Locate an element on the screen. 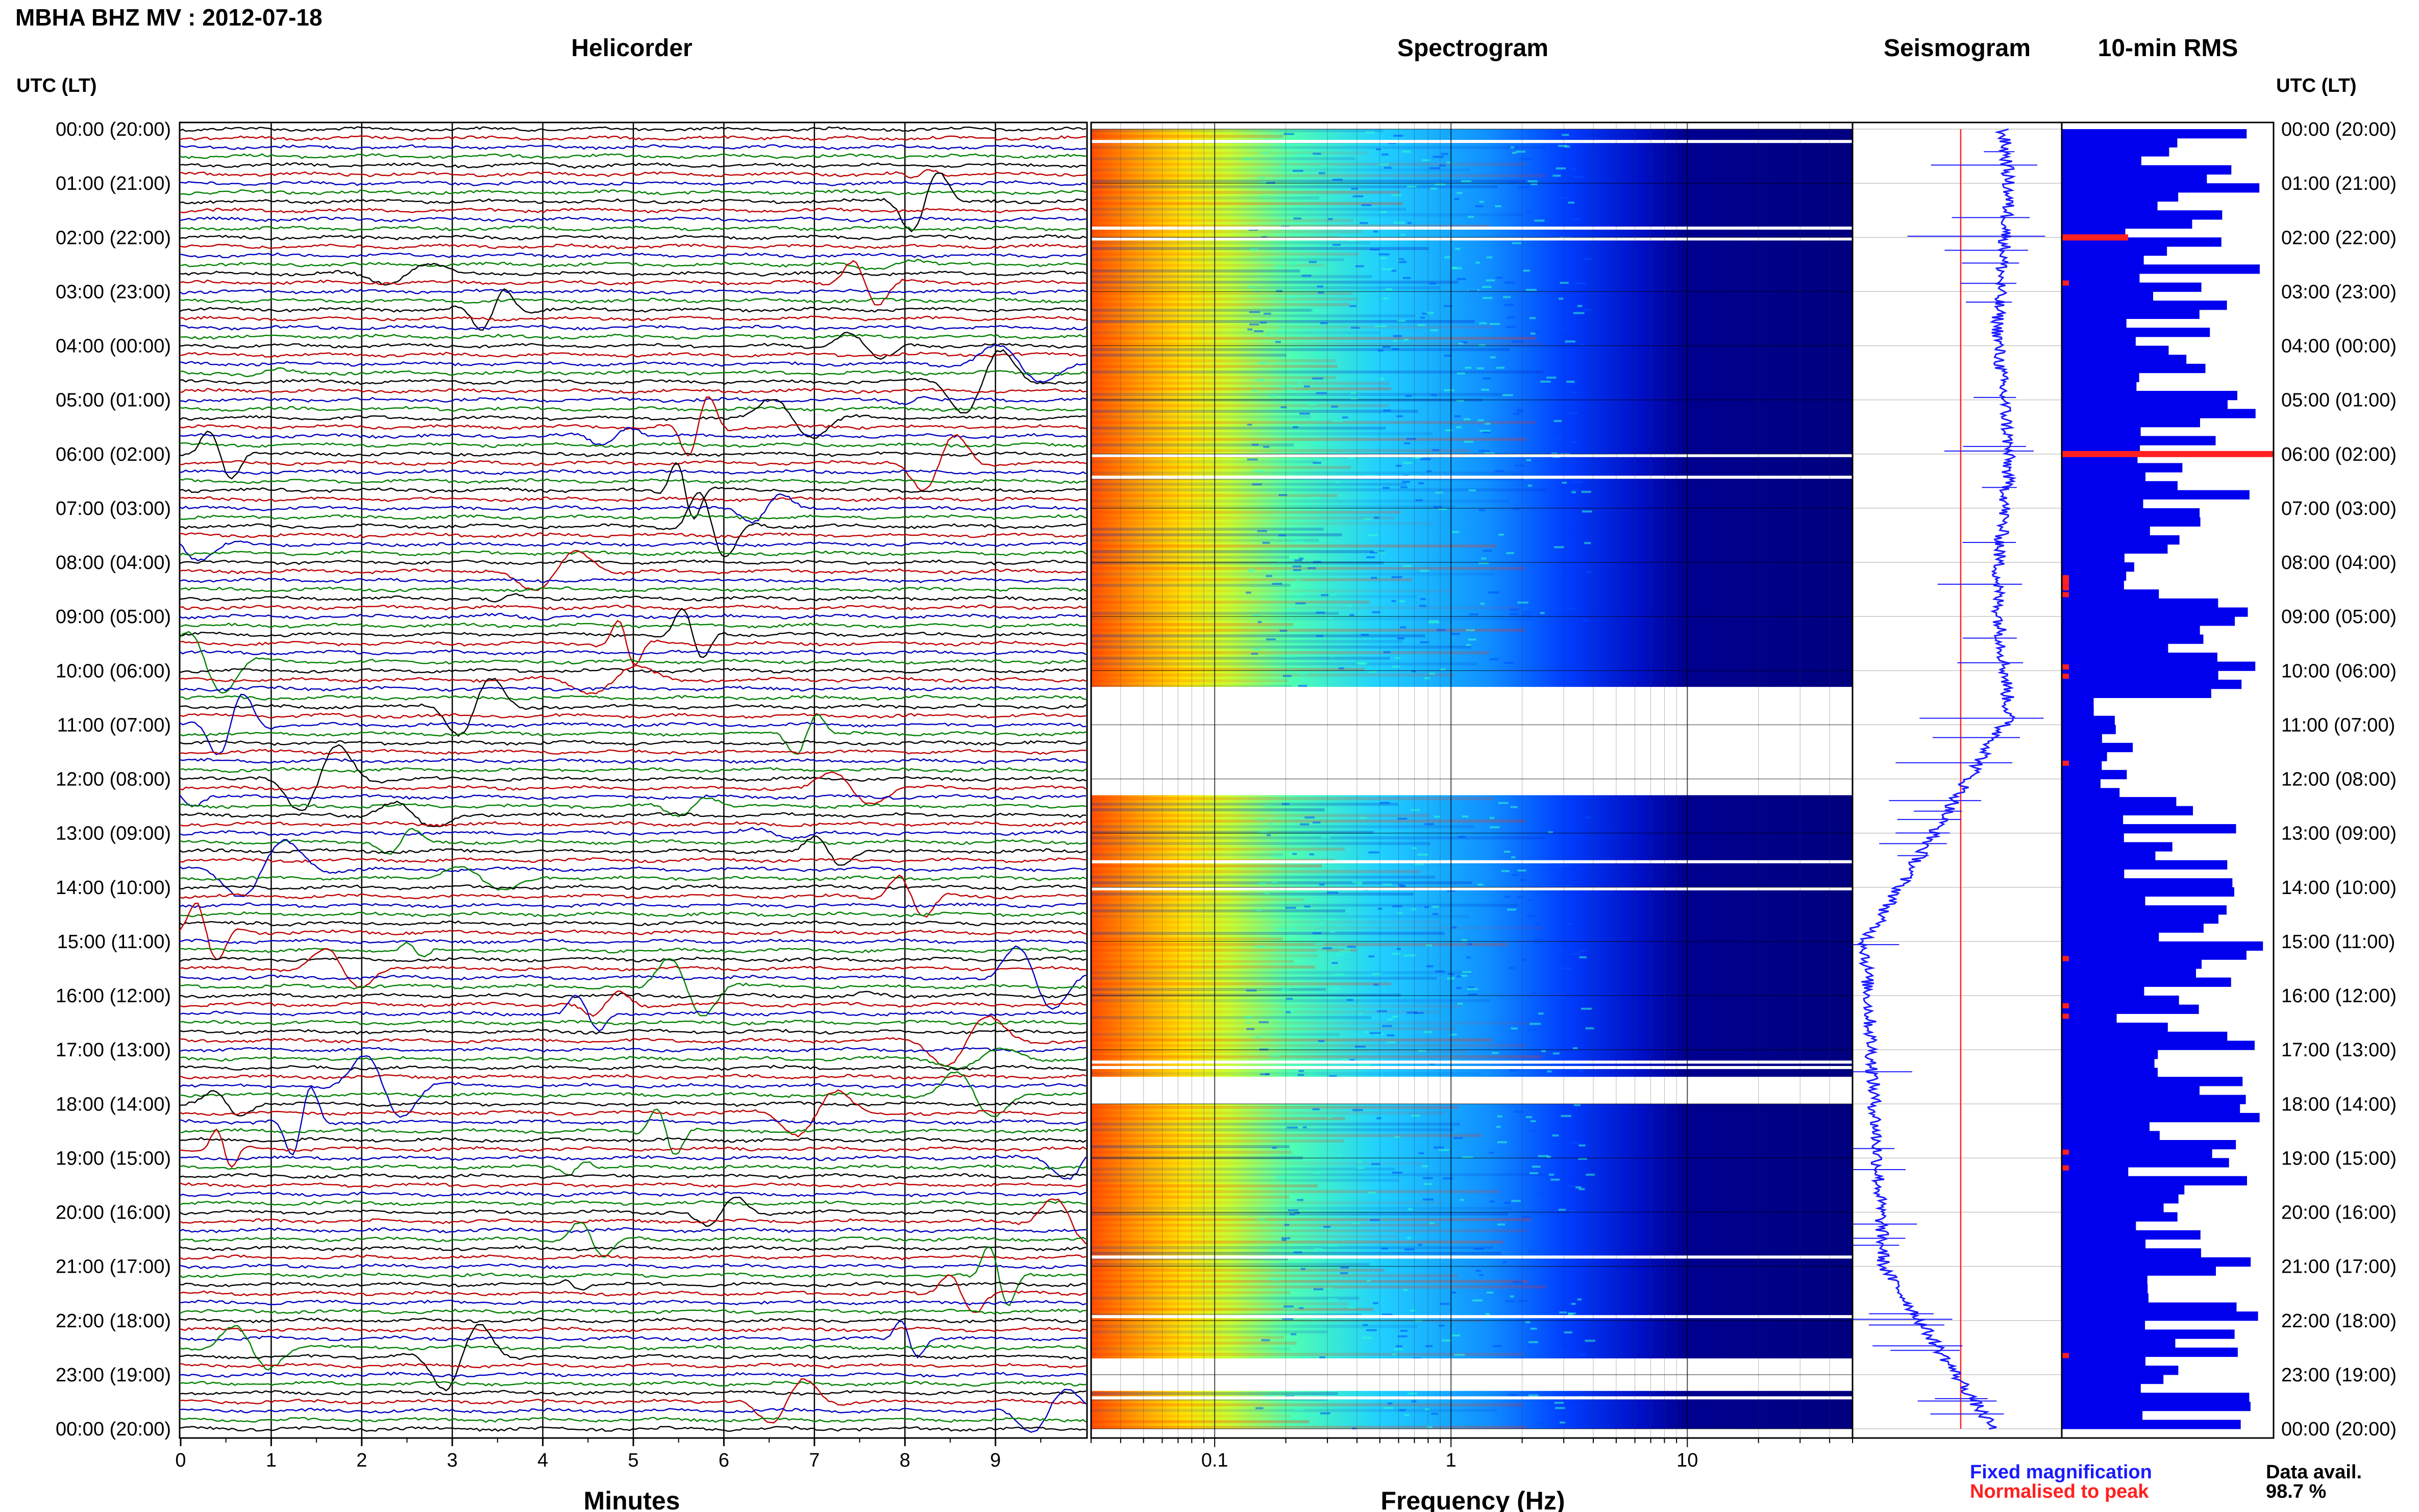 This screenshot has width=2419, height=1512. time-label-right: 14:00 (10:00) is located at coordinates (2339, 888).